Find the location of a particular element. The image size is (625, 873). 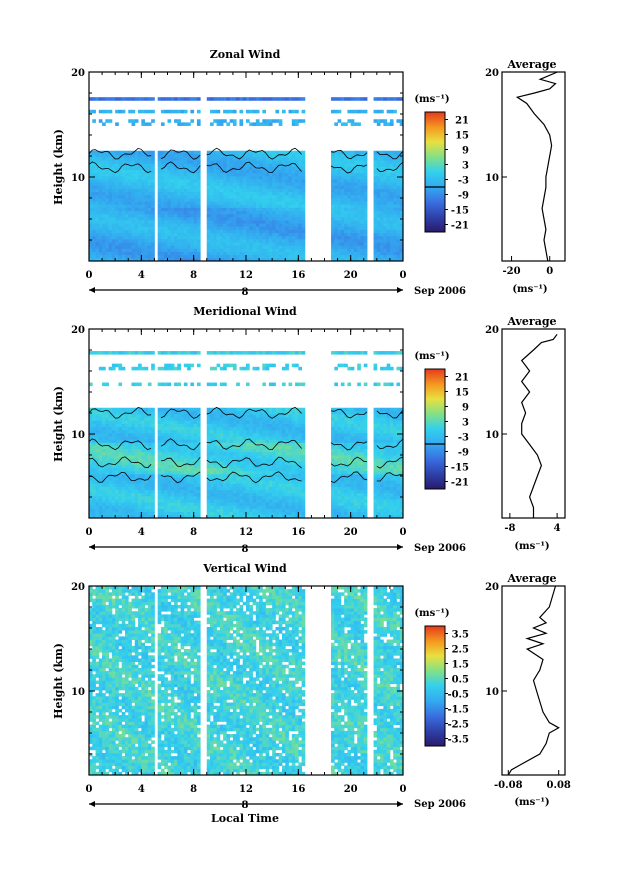

average-profile: -20 0 10 20 is located at coordinates (525, 172).